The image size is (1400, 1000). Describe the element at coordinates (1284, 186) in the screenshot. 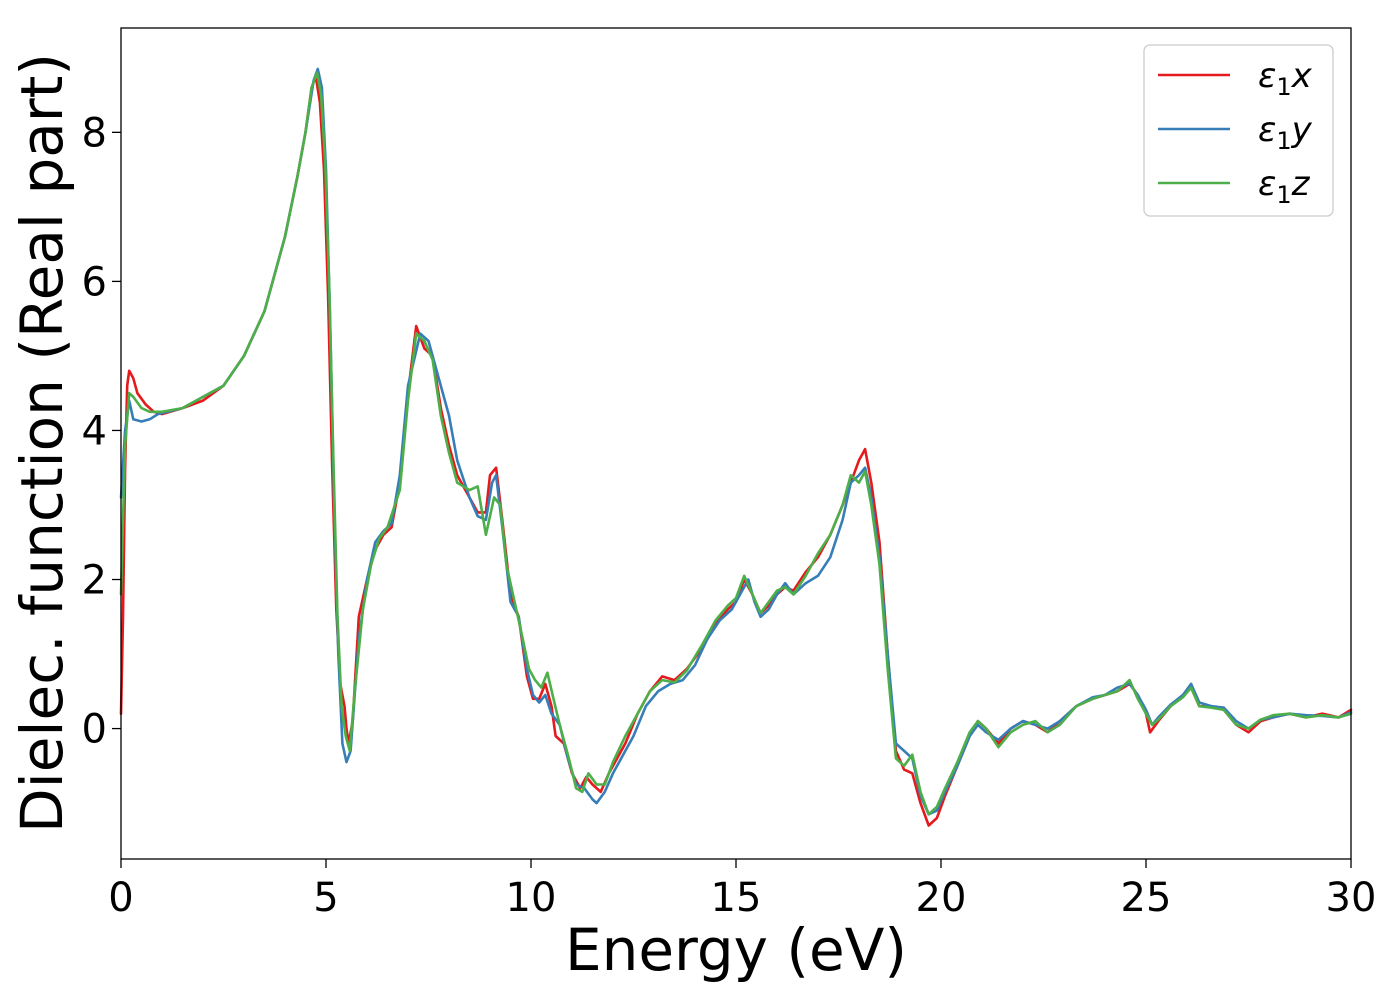

I see `legend-label-z: ε1z` at that location.